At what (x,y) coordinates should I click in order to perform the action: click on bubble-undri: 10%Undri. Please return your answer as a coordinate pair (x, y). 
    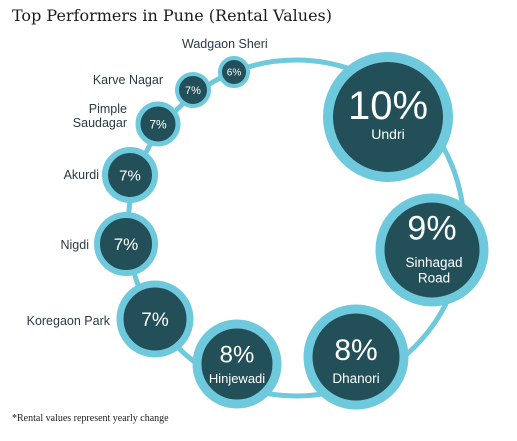
    Looking at the image, I should click on (388, 117).